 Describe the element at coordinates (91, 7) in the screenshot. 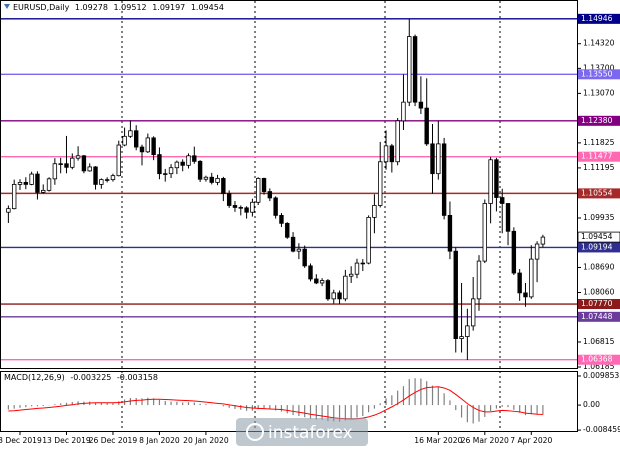

I see `open-price: 1.09278` at that location.